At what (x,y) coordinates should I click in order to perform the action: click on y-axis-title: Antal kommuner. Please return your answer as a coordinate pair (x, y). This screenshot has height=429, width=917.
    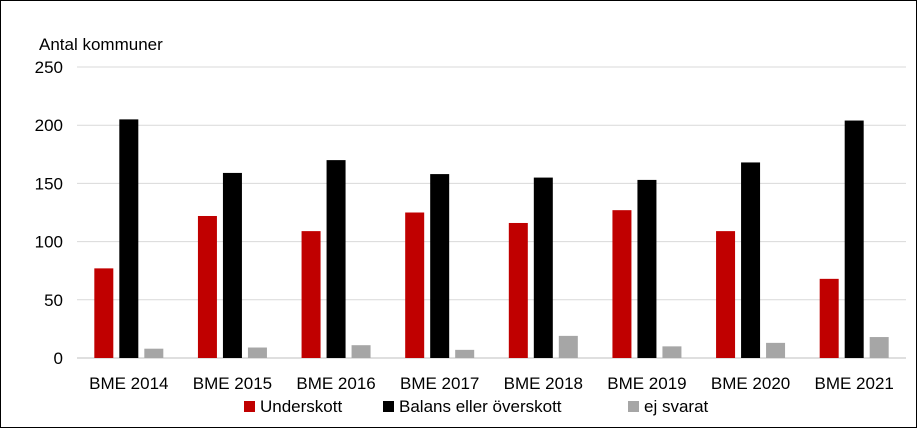
    Looking at the image, I should click on (101, 44).